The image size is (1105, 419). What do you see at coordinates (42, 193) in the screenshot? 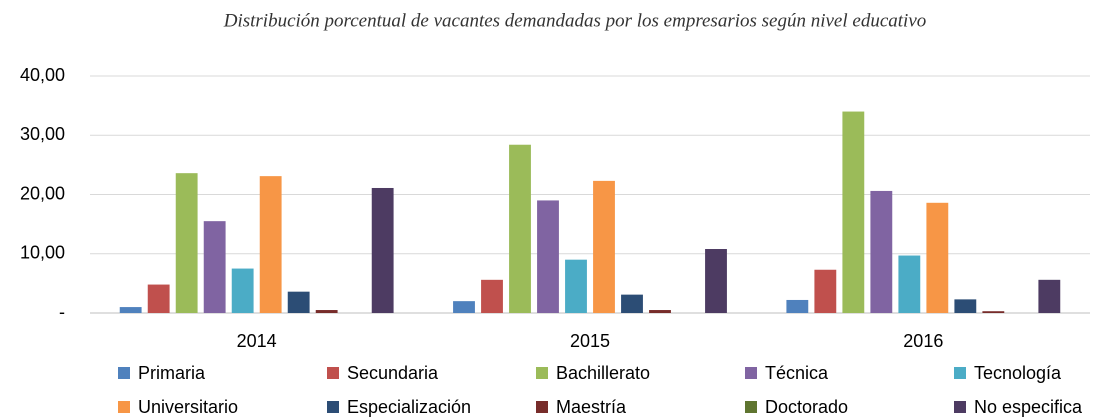
I see `y-tick-label: 20,00` at bounding box center [42, 193].